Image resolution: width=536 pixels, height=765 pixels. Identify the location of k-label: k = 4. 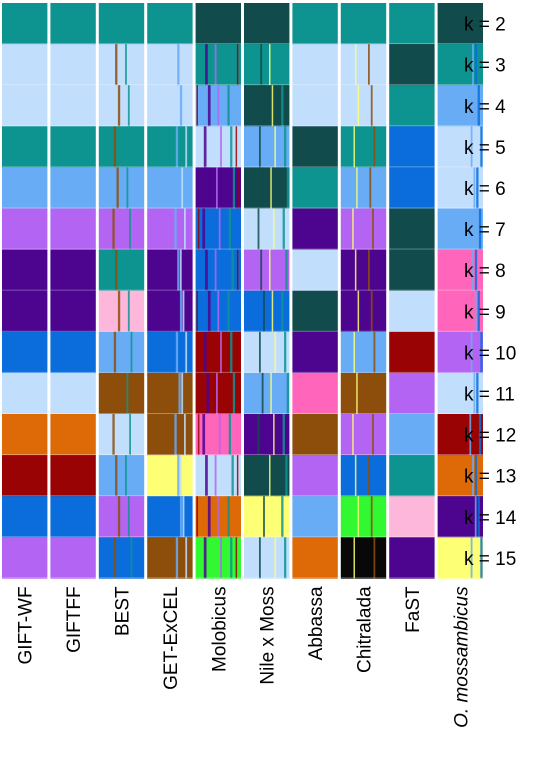
(485, 107).